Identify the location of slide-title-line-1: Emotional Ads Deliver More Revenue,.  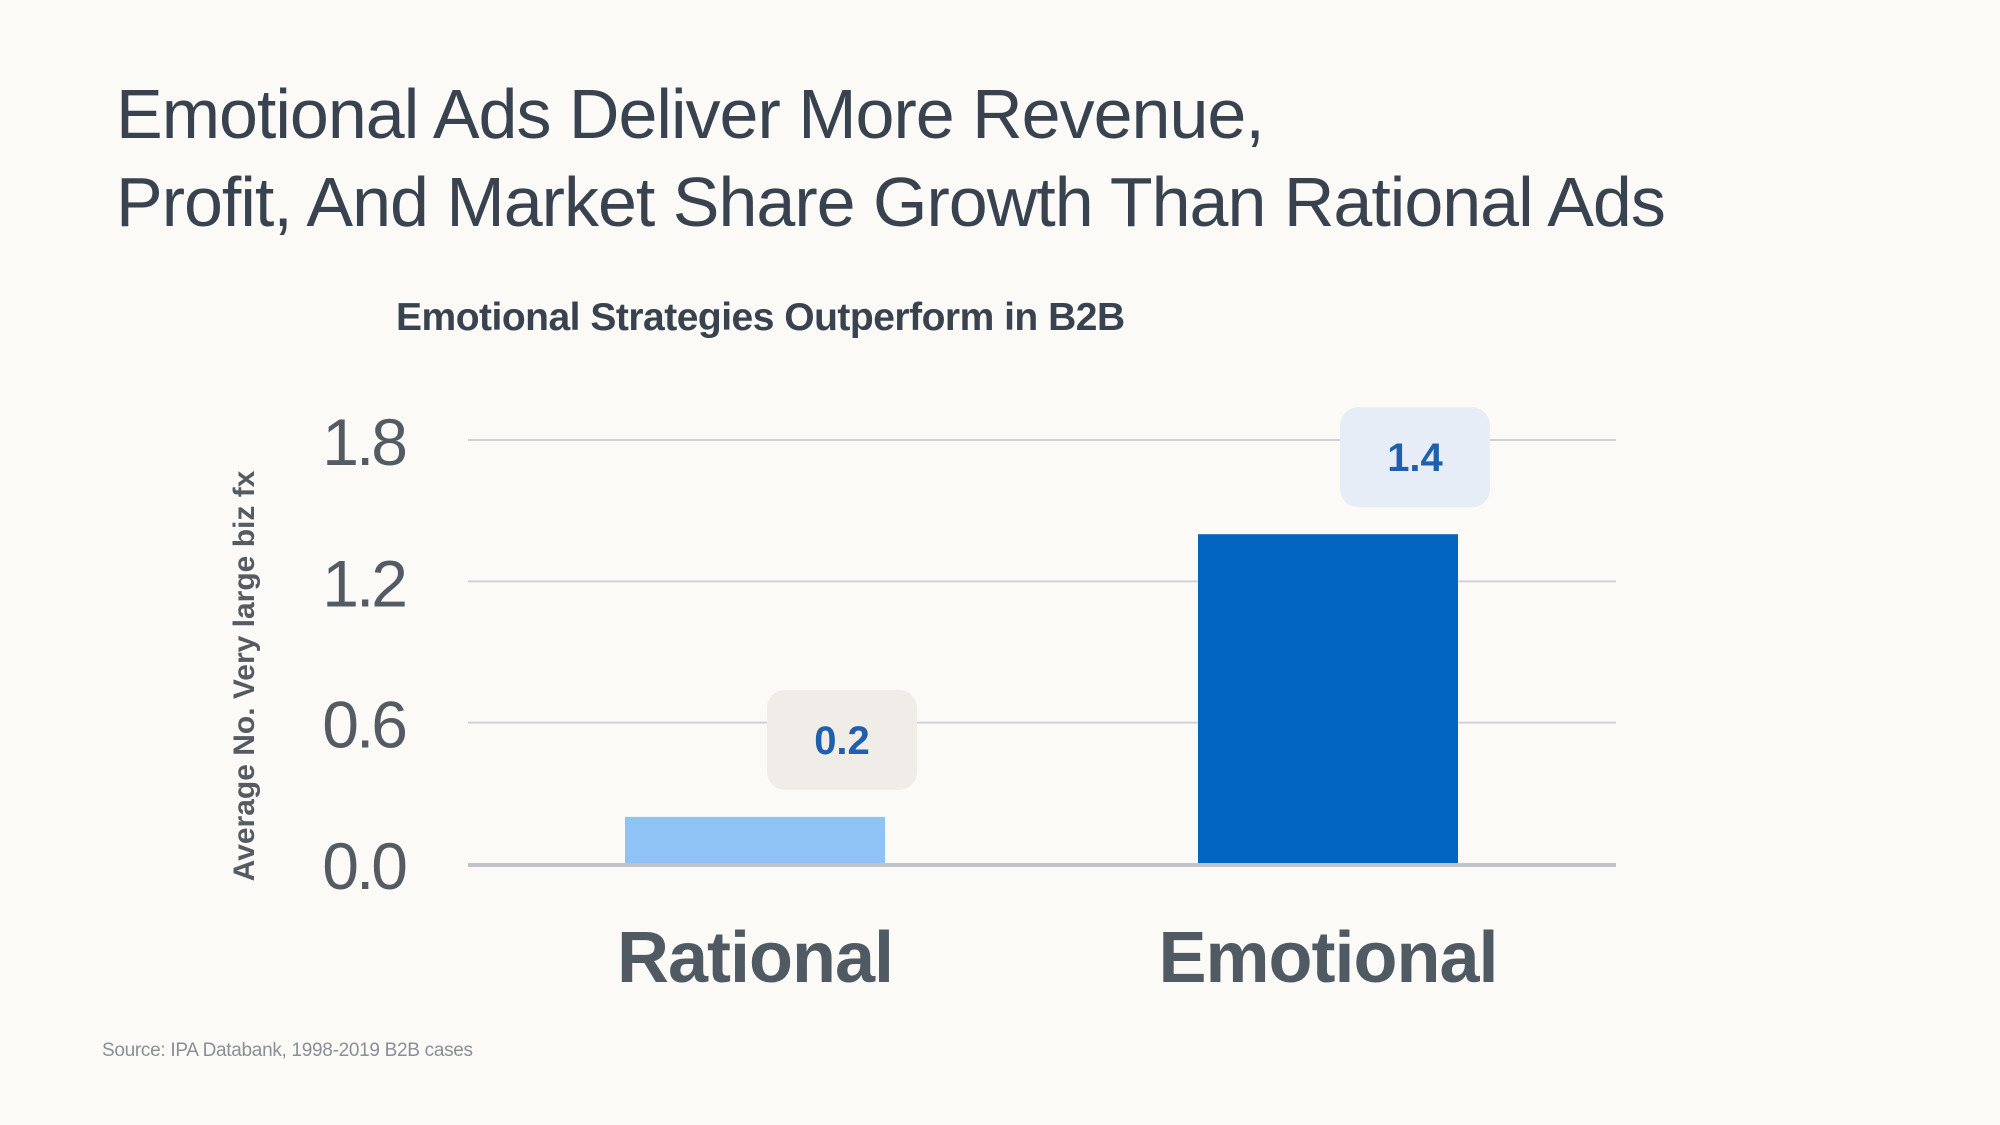
(690, 114).